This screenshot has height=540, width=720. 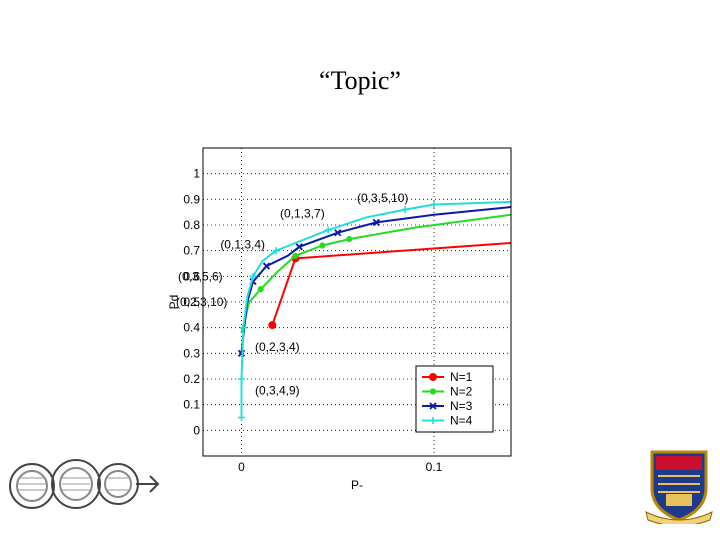 What do you see at coordinates (191, 328) in the screenshot?
I see `y-tick-label: 0.4` at bounding box center [191, 328].